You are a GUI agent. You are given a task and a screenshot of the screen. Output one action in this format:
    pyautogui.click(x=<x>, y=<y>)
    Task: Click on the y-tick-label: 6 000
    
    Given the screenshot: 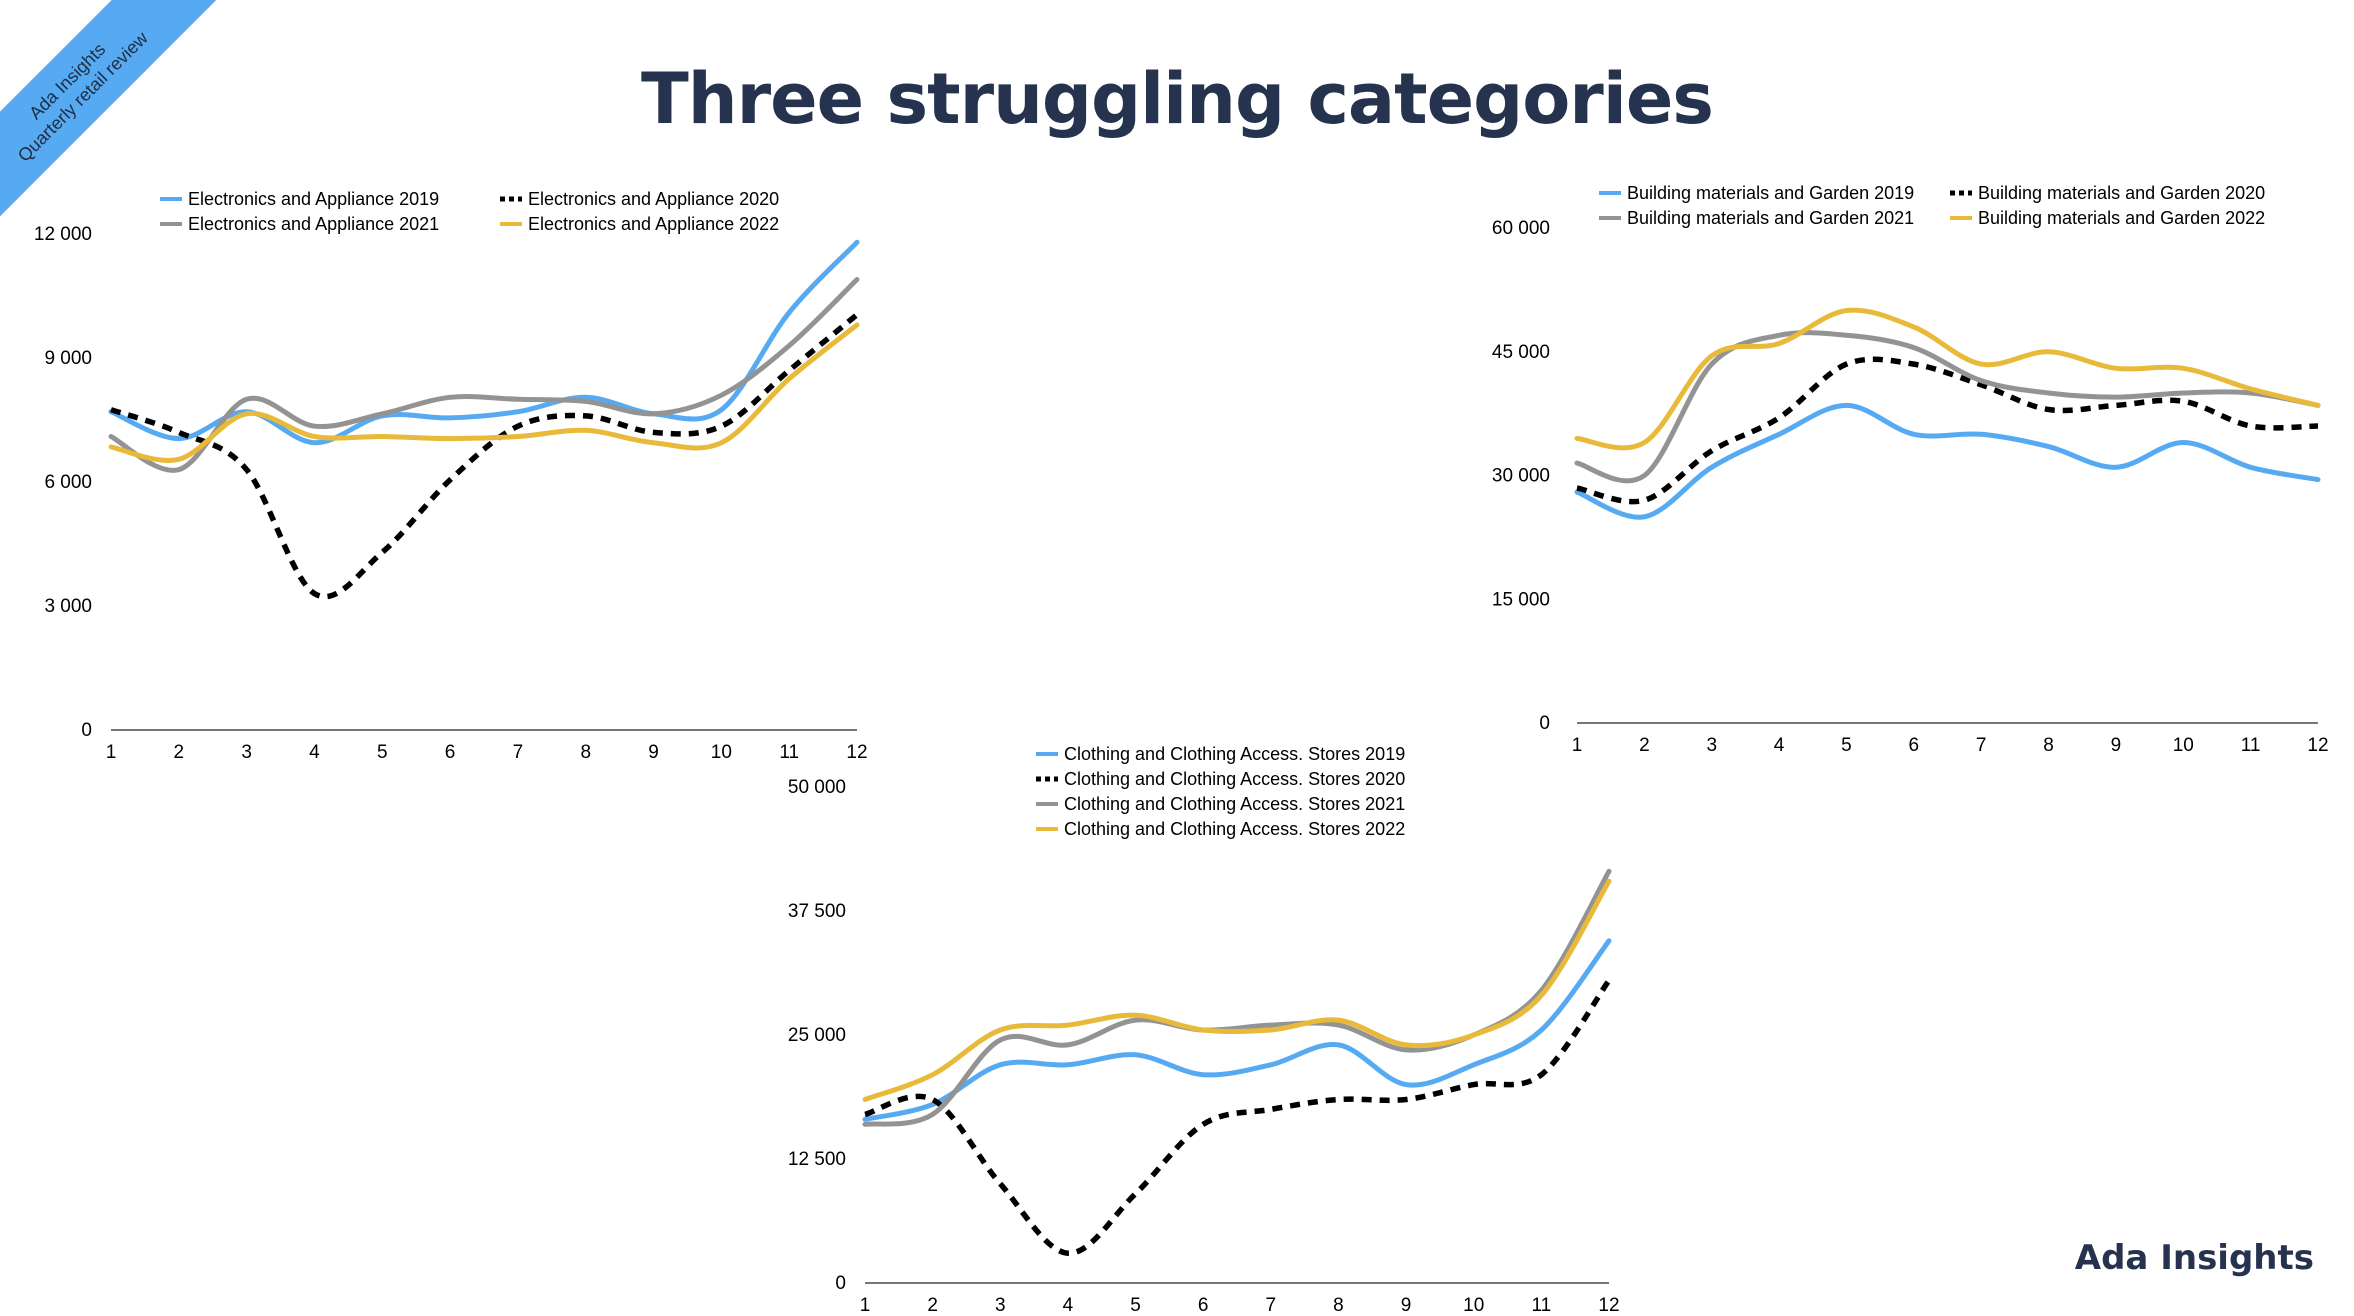 What is the action you would take?
    pyautogui.click(x=68, y=482)
    